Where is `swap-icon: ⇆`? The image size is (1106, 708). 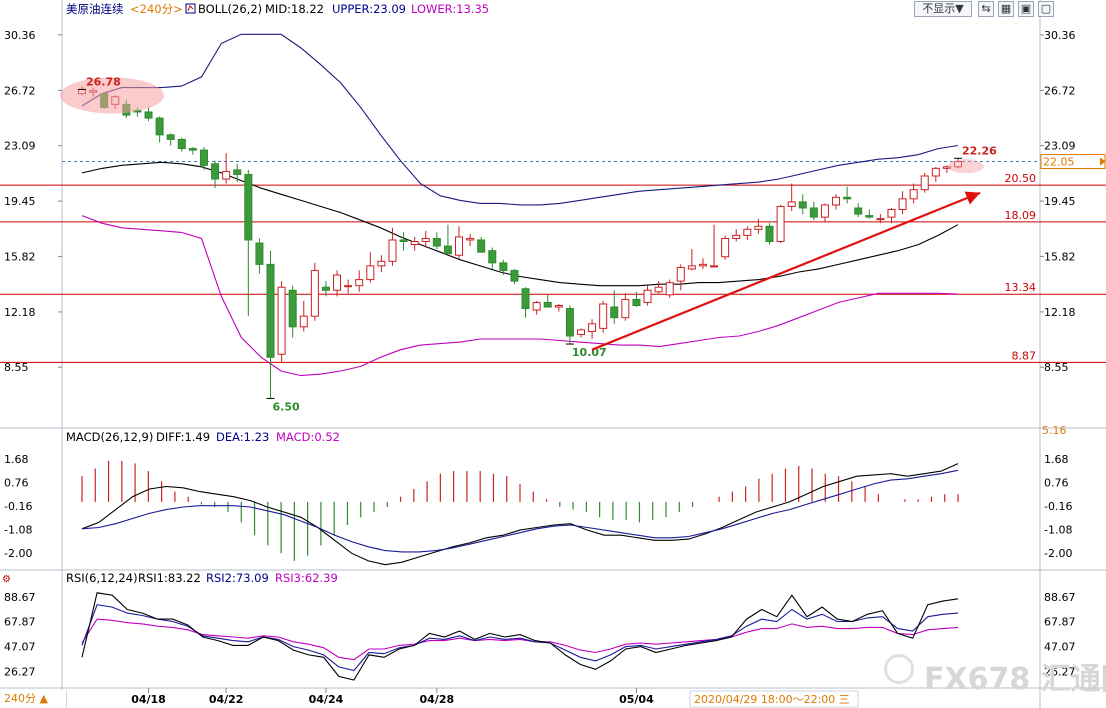 swap-icon: ⇆ is located at coordinates (986, 9).